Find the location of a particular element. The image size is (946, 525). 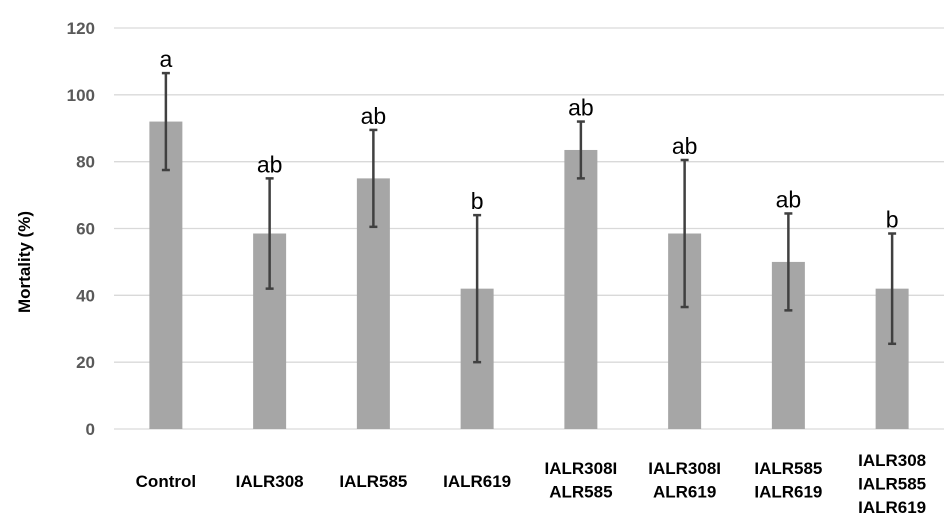

y-tick-label: 100 is located at coordinates (81, 95).